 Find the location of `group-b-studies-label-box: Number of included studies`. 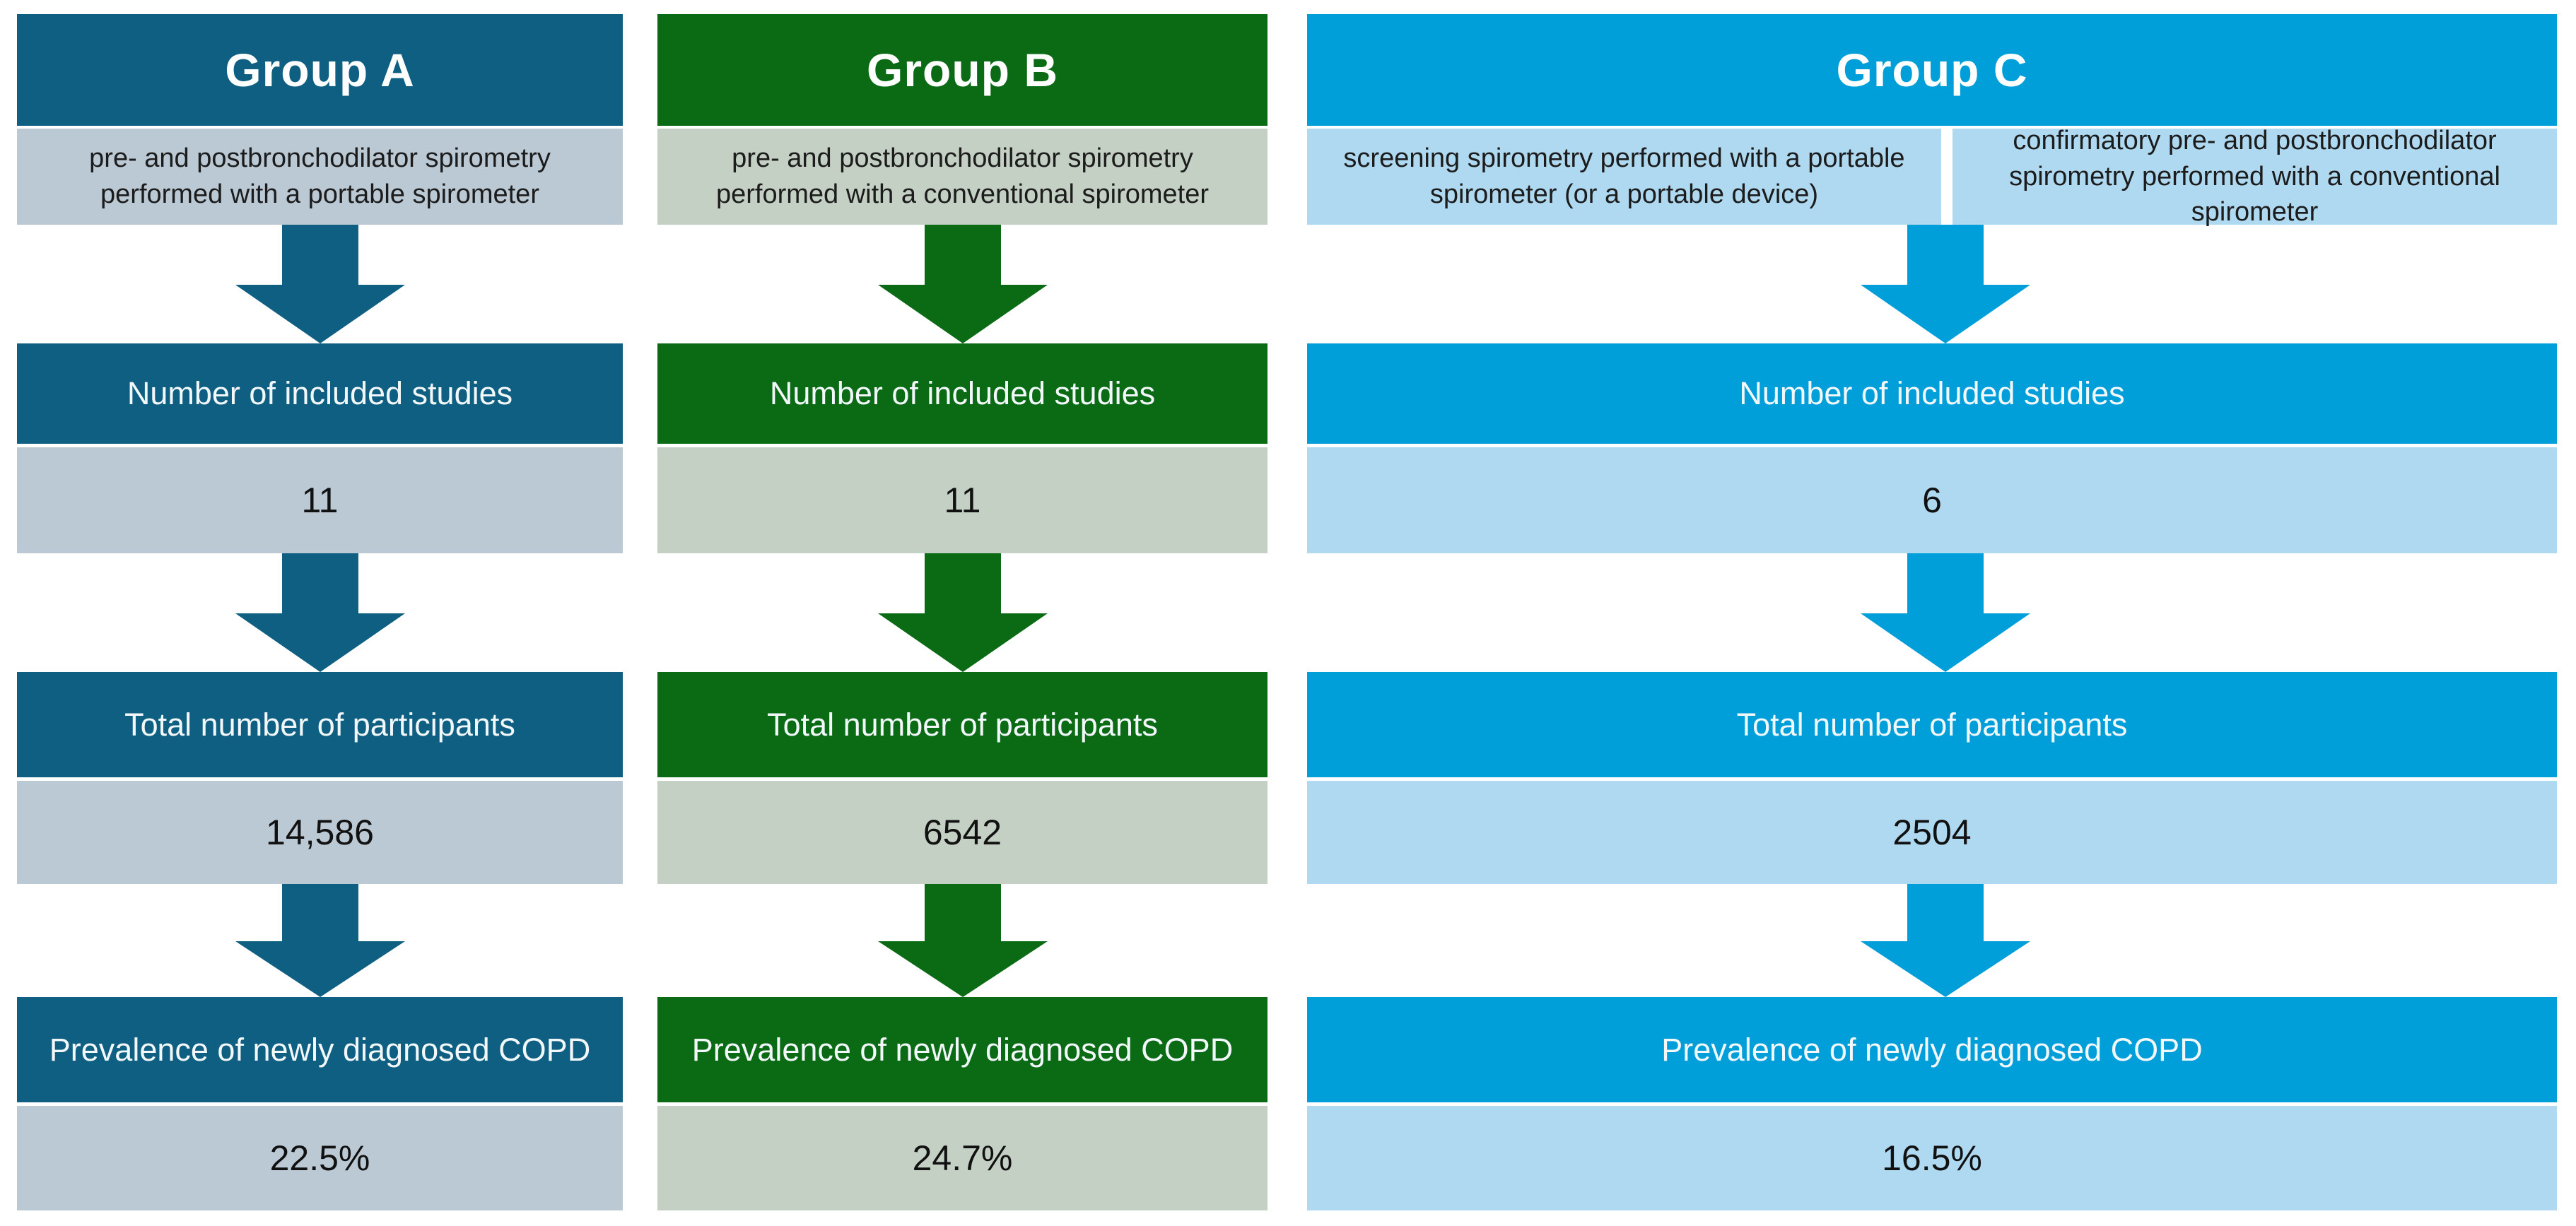

group-b-studies-label-box: Number of included studies is located at coordinates (962, 393).